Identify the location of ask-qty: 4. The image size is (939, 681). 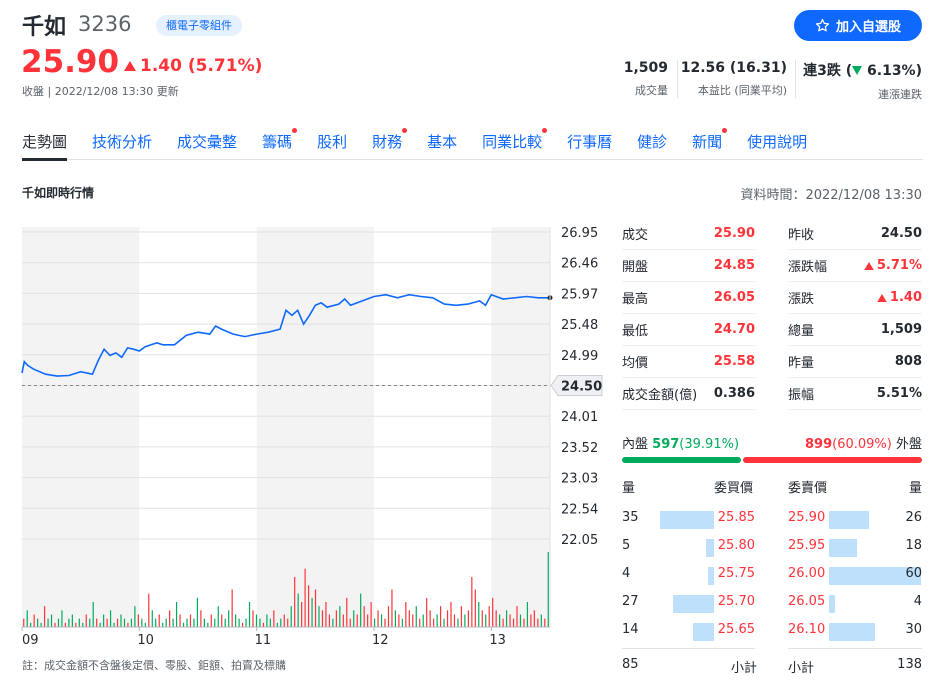
(917, 601).